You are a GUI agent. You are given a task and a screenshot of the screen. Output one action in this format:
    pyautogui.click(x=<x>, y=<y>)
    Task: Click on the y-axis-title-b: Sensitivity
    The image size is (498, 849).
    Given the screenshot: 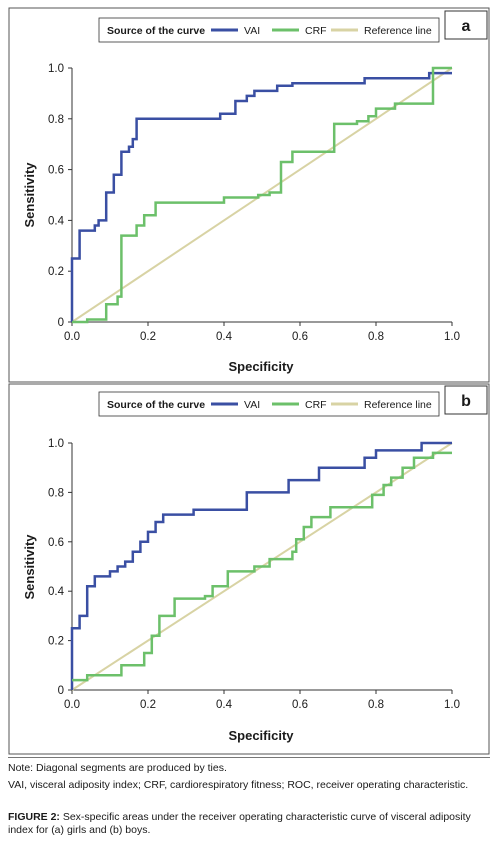 What is the action you would take?
    pyautogui.click(x=29, y=567)
    